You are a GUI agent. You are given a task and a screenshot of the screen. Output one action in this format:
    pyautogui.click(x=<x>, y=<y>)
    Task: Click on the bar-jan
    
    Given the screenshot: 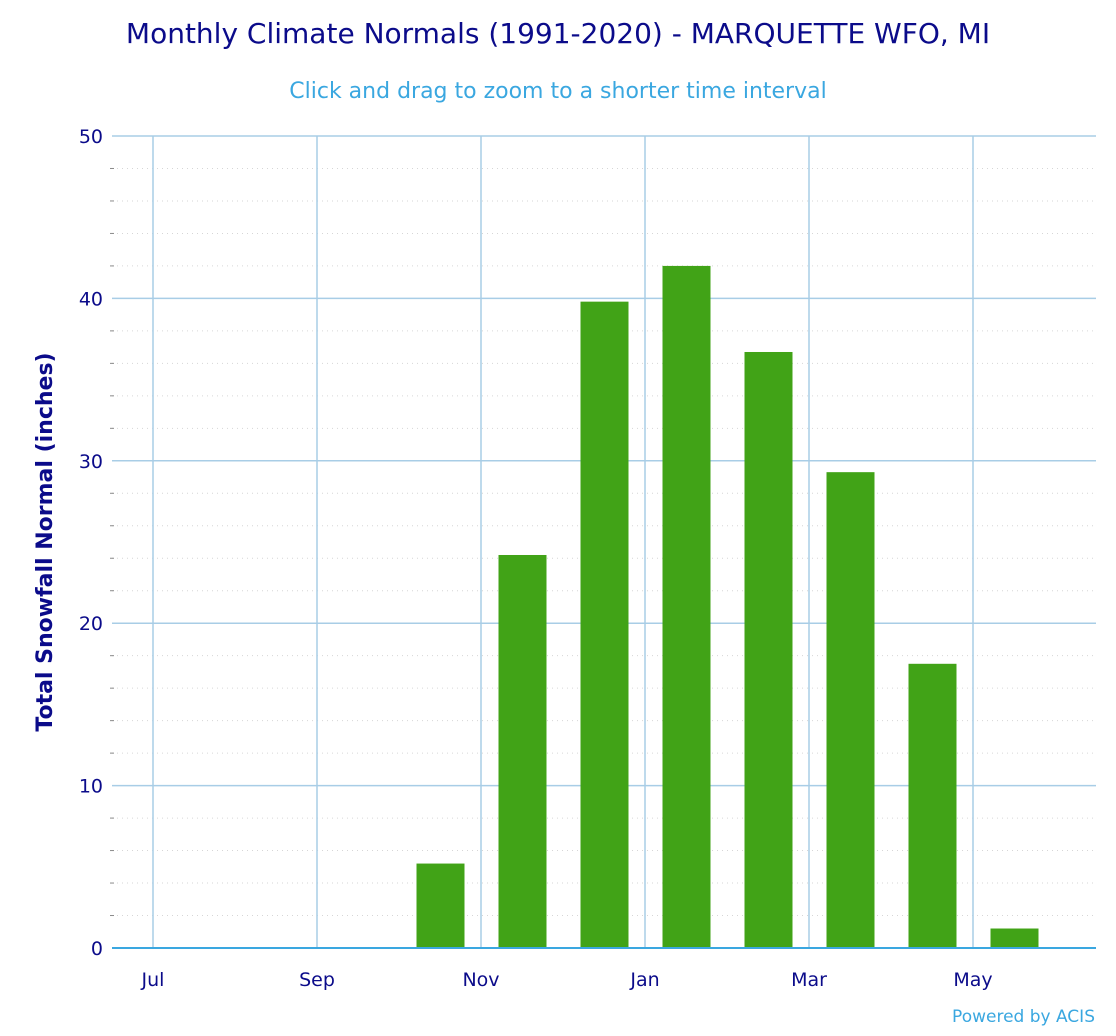 What is the action you would take?
    pyautogui.click(x=686, y=606)
    